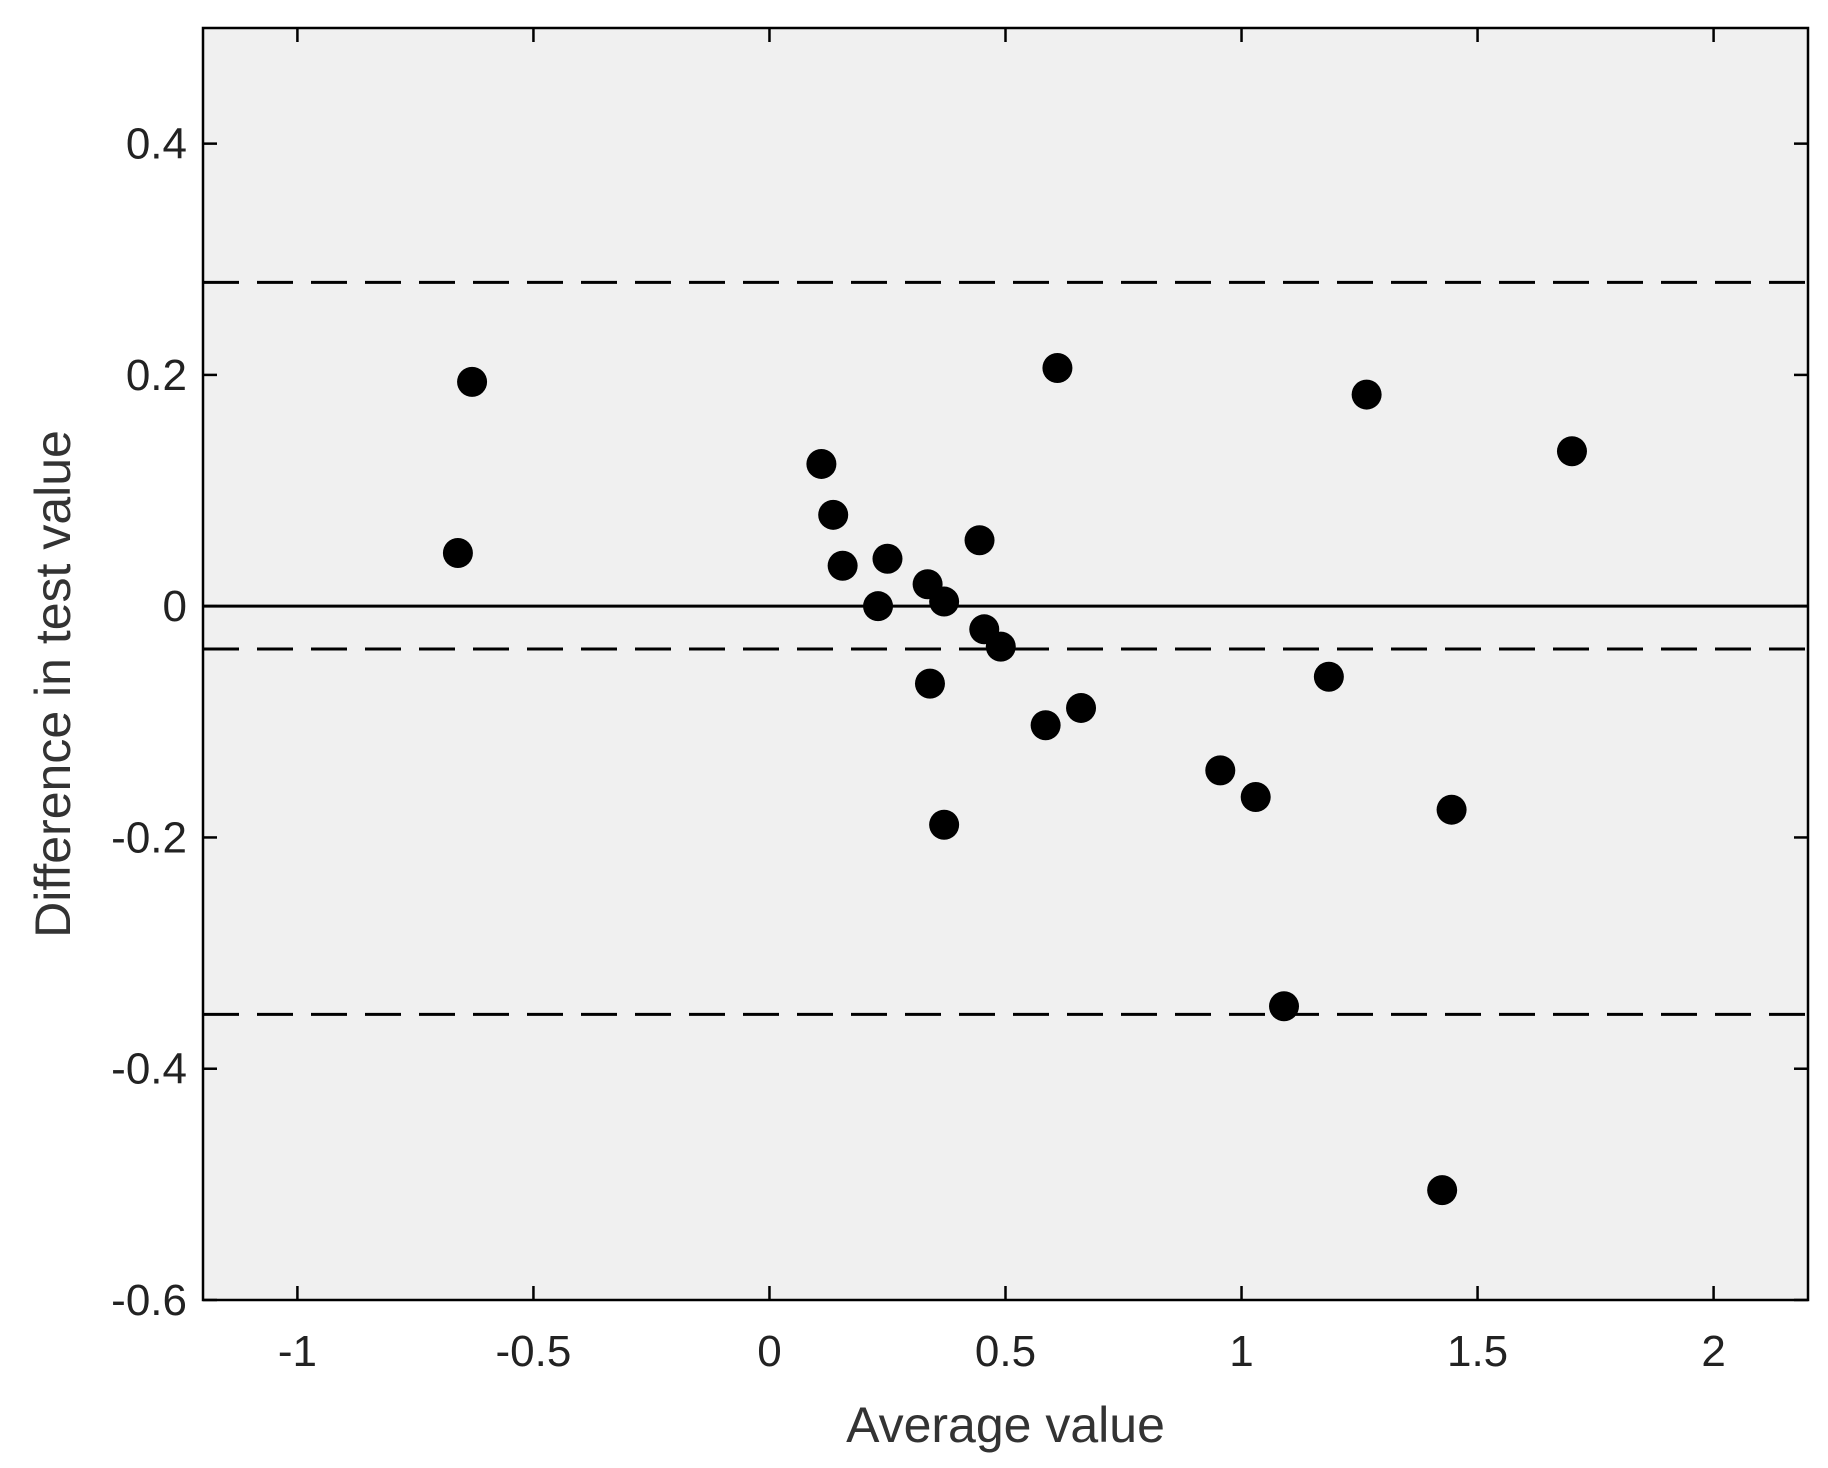 This screenshot has height=1468, width=1828. I want to click on y-tick-label-3: -0.2, so click(149, 837).